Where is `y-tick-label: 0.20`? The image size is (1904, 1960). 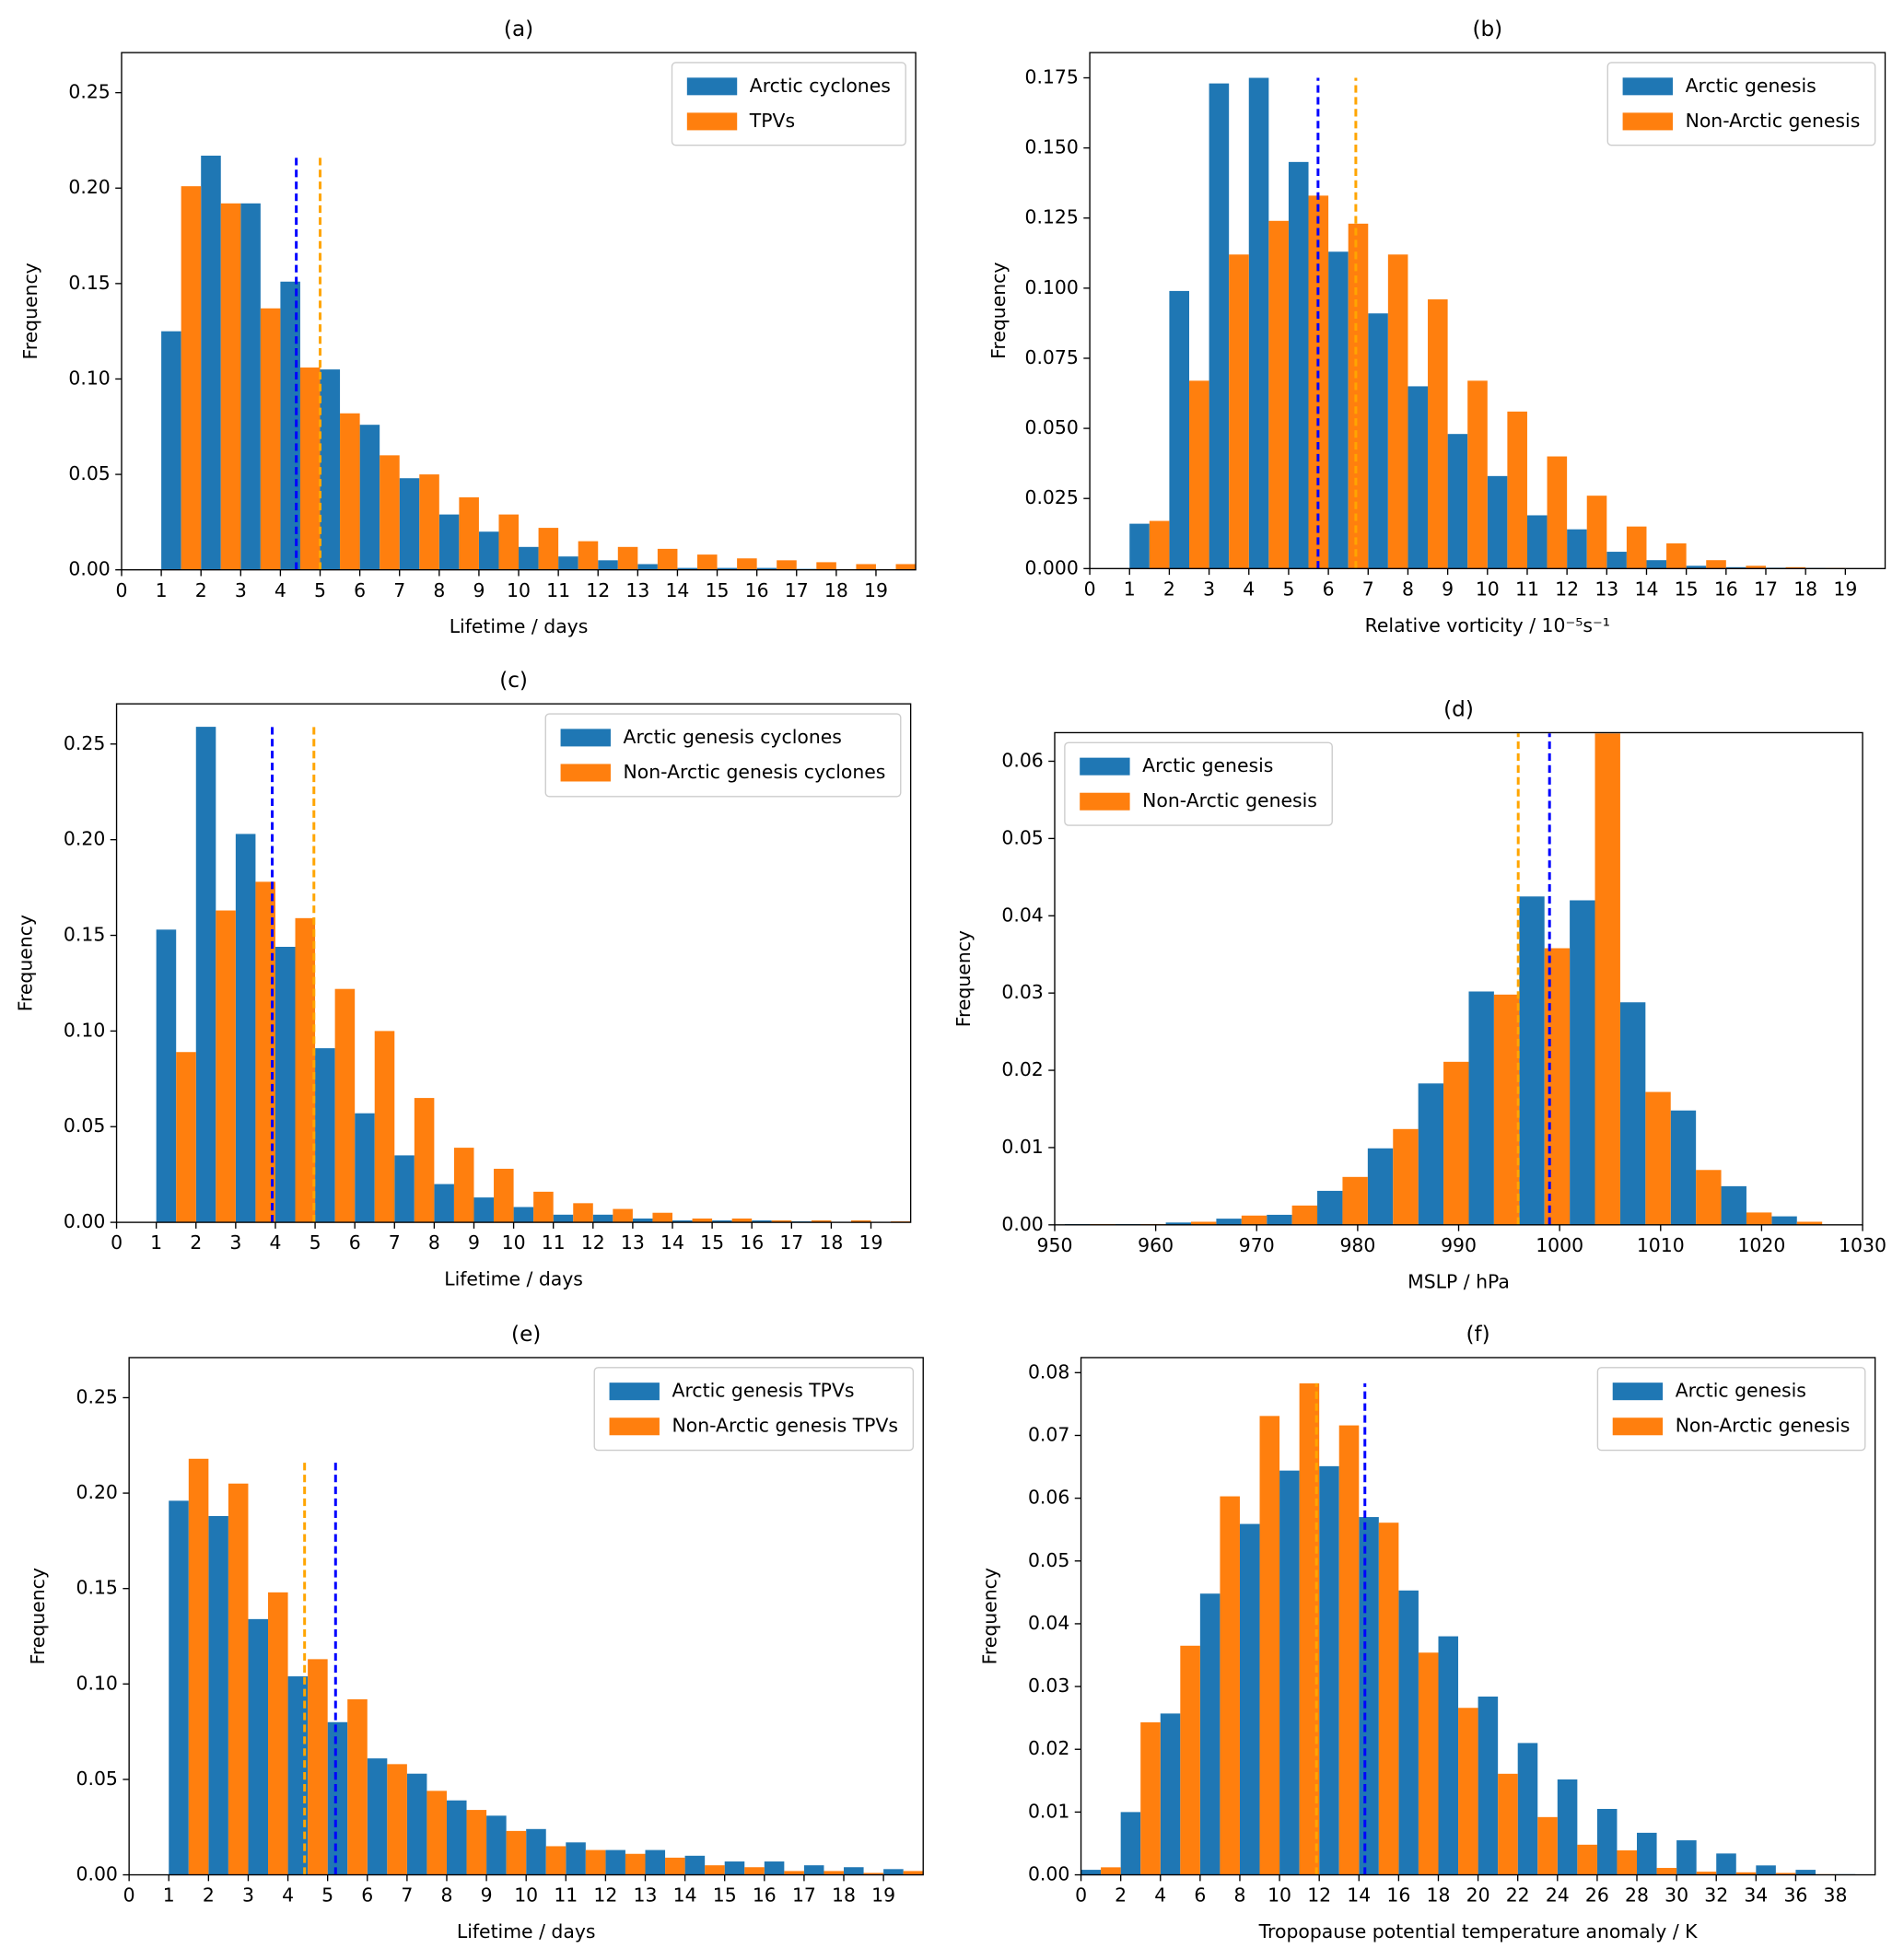
y-tick-label: 0.20 is located at coordinates (97, 1492).